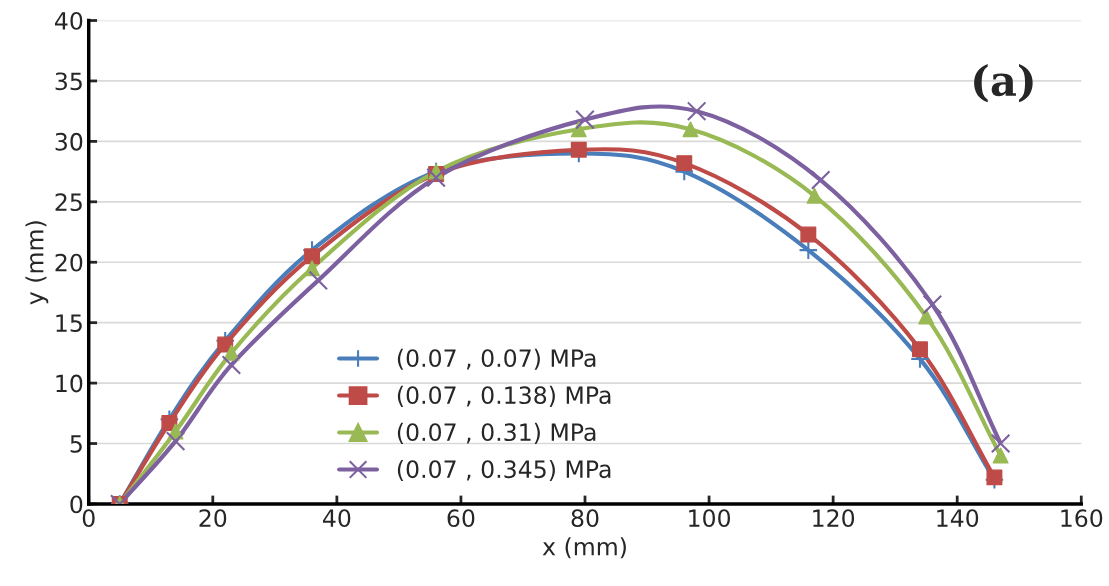  What do you see at coordinates (958, 518) in the screenshot?
I see `x-tick-label: 140` at bounding box center [958, 518].